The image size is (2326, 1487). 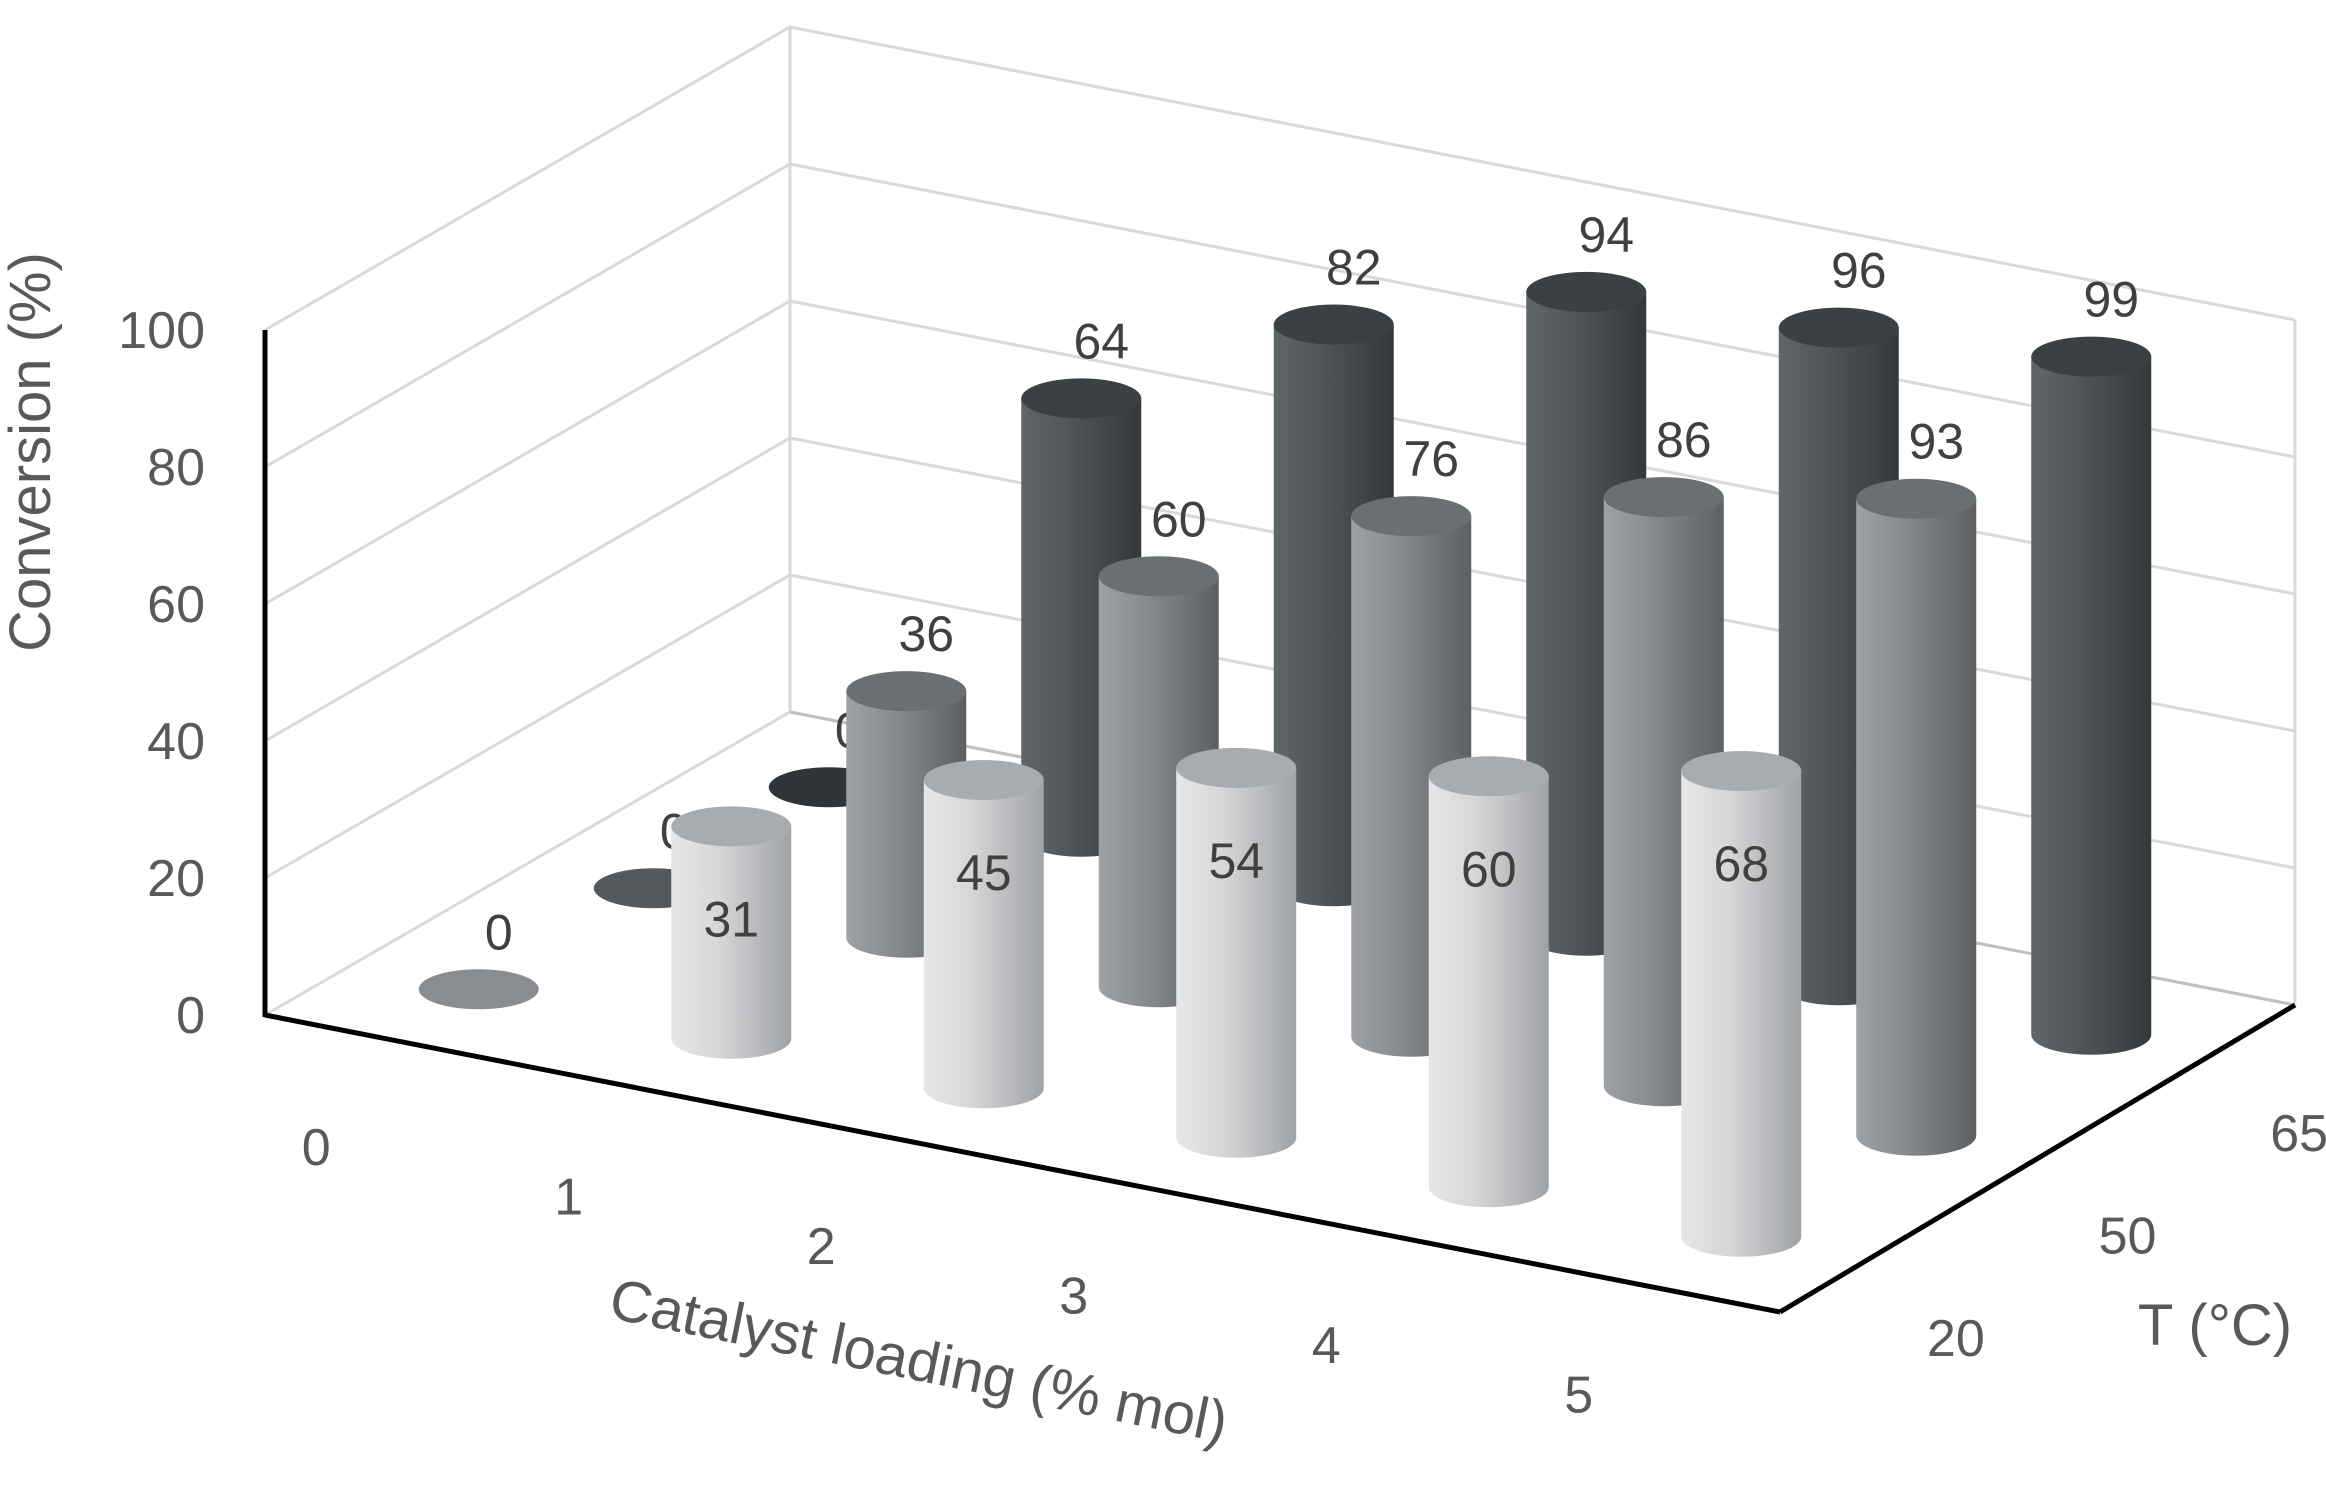 I want to click on data-label: 45, so click(x=984, y=873).